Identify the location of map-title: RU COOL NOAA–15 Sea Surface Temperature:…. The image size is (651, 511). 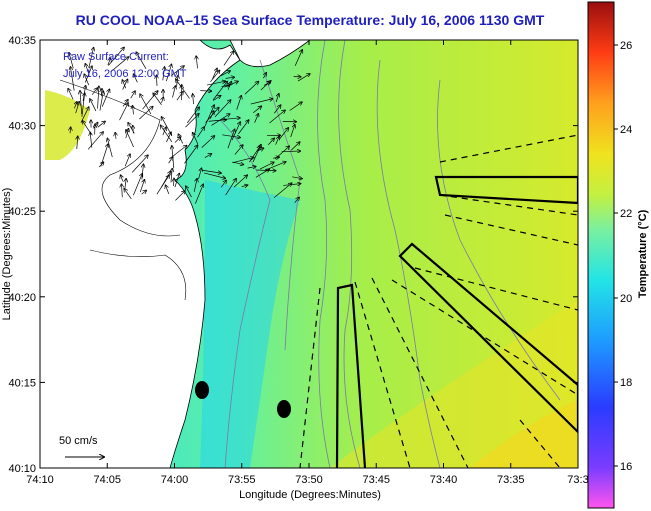
(310, 20).